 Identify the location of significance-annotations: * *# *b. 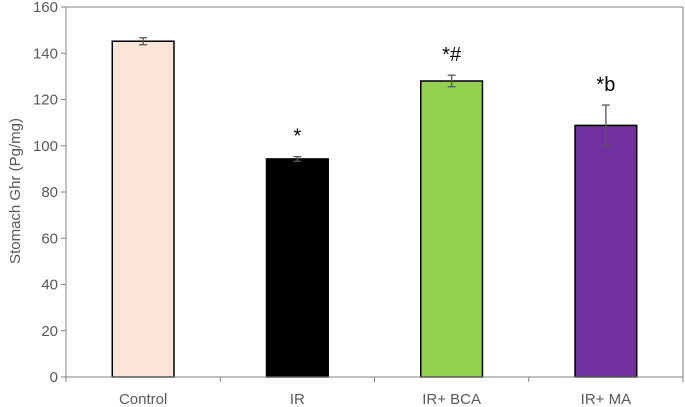
(454, 95).